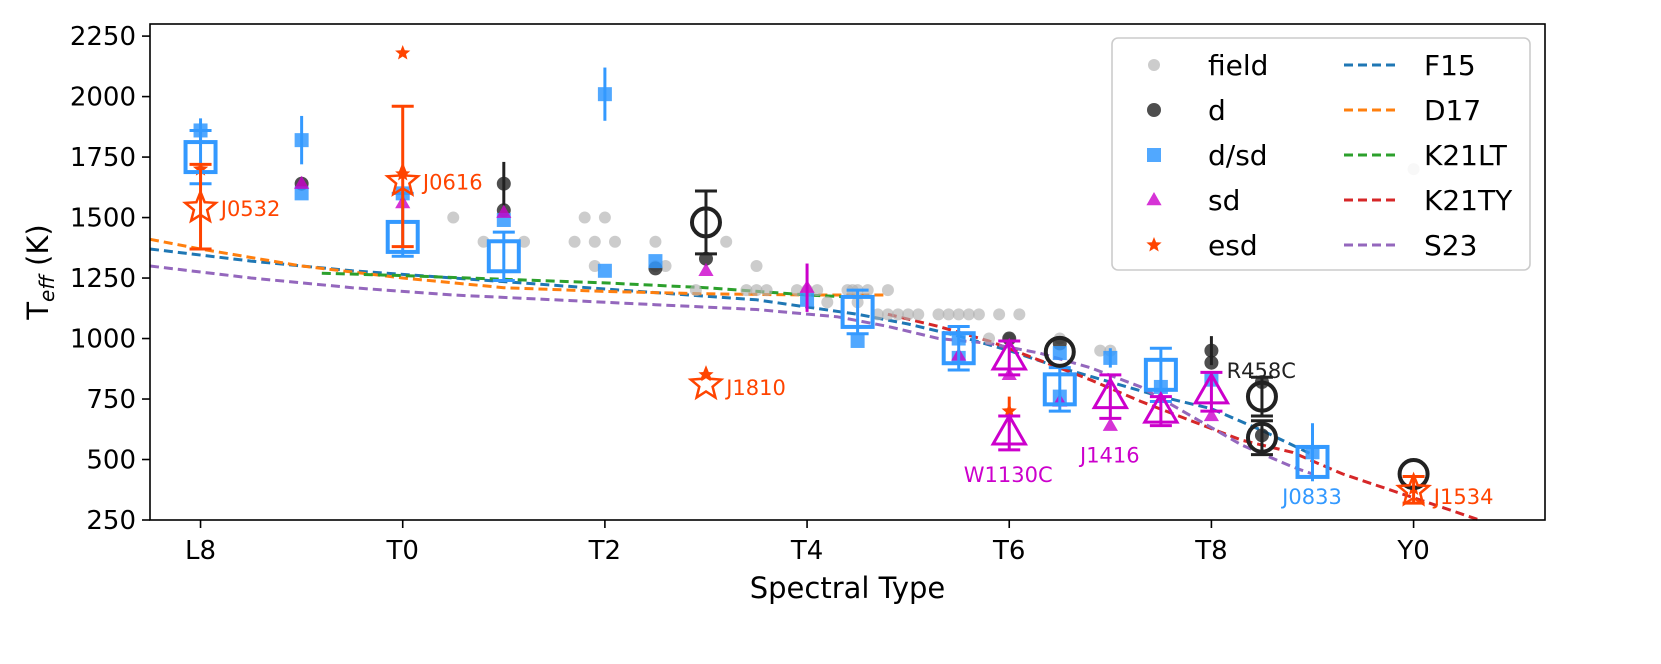 The height and width of the screenshot is (664, 1661). Describe the element at coordinates (1468, 200) in the screenshot. I see `legend-label-k21ty: K21TY` at that location.